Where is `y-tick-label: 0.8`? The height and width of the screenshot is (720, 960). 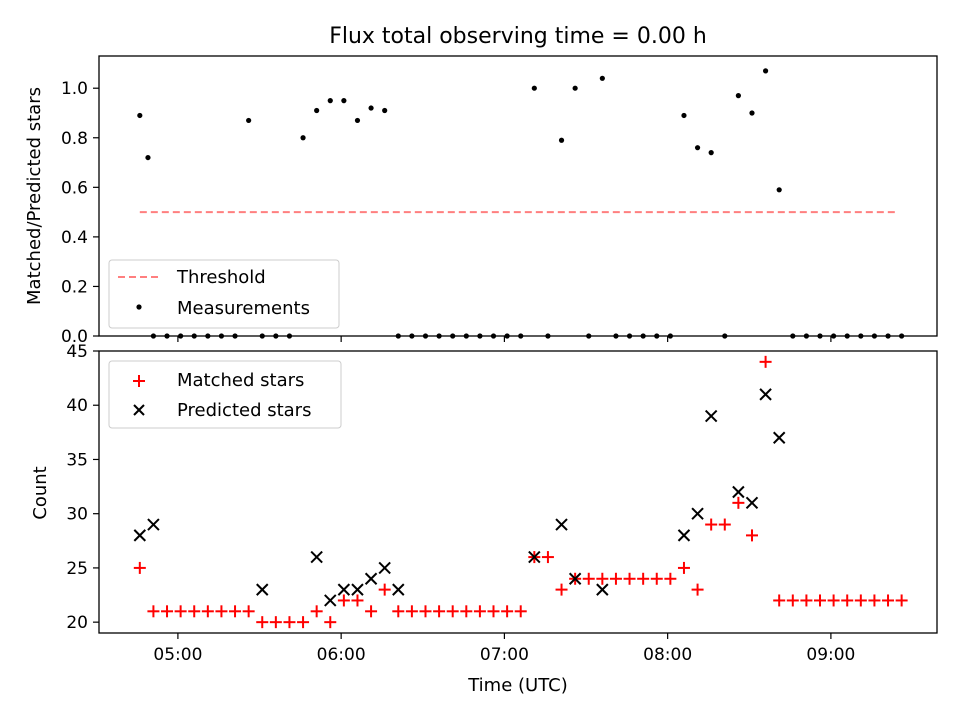
y-tick-label: 0.8 is located at coordinates (74, 139).